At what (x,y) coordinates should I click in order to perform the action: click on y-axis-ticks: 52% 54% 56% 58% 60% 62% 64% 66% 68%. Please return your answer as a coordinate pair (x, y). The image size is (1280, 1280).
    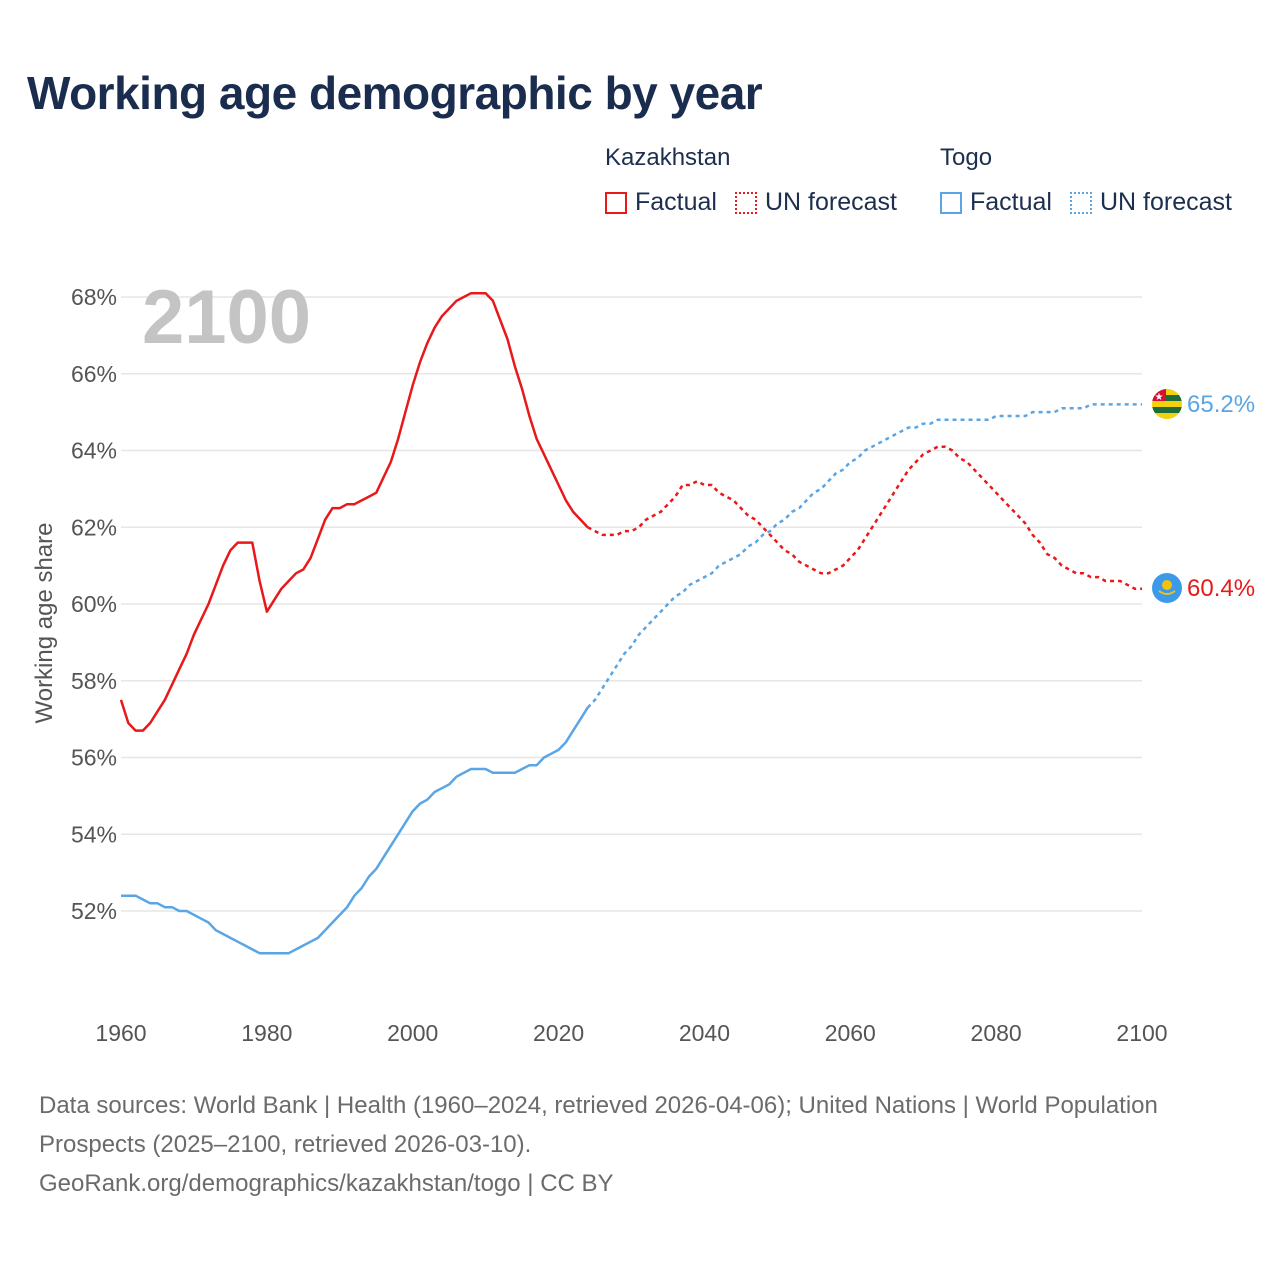
    Looking at the image, I should click on (94, 604).